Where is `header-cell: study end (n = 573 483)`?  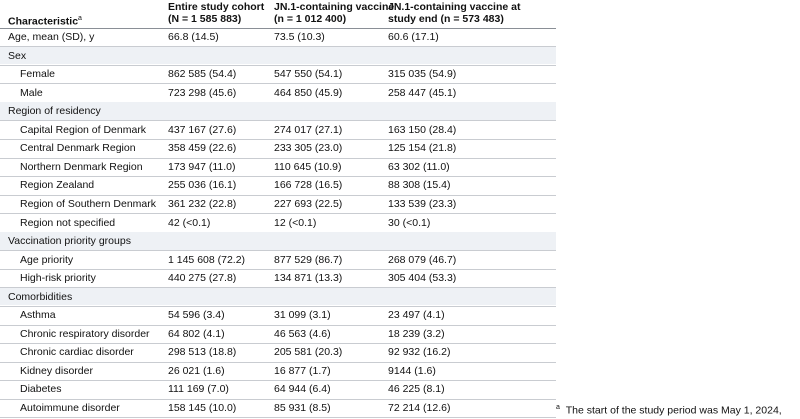 header-cell: study end (n = 573 483) is located at coordinates (446, 19).